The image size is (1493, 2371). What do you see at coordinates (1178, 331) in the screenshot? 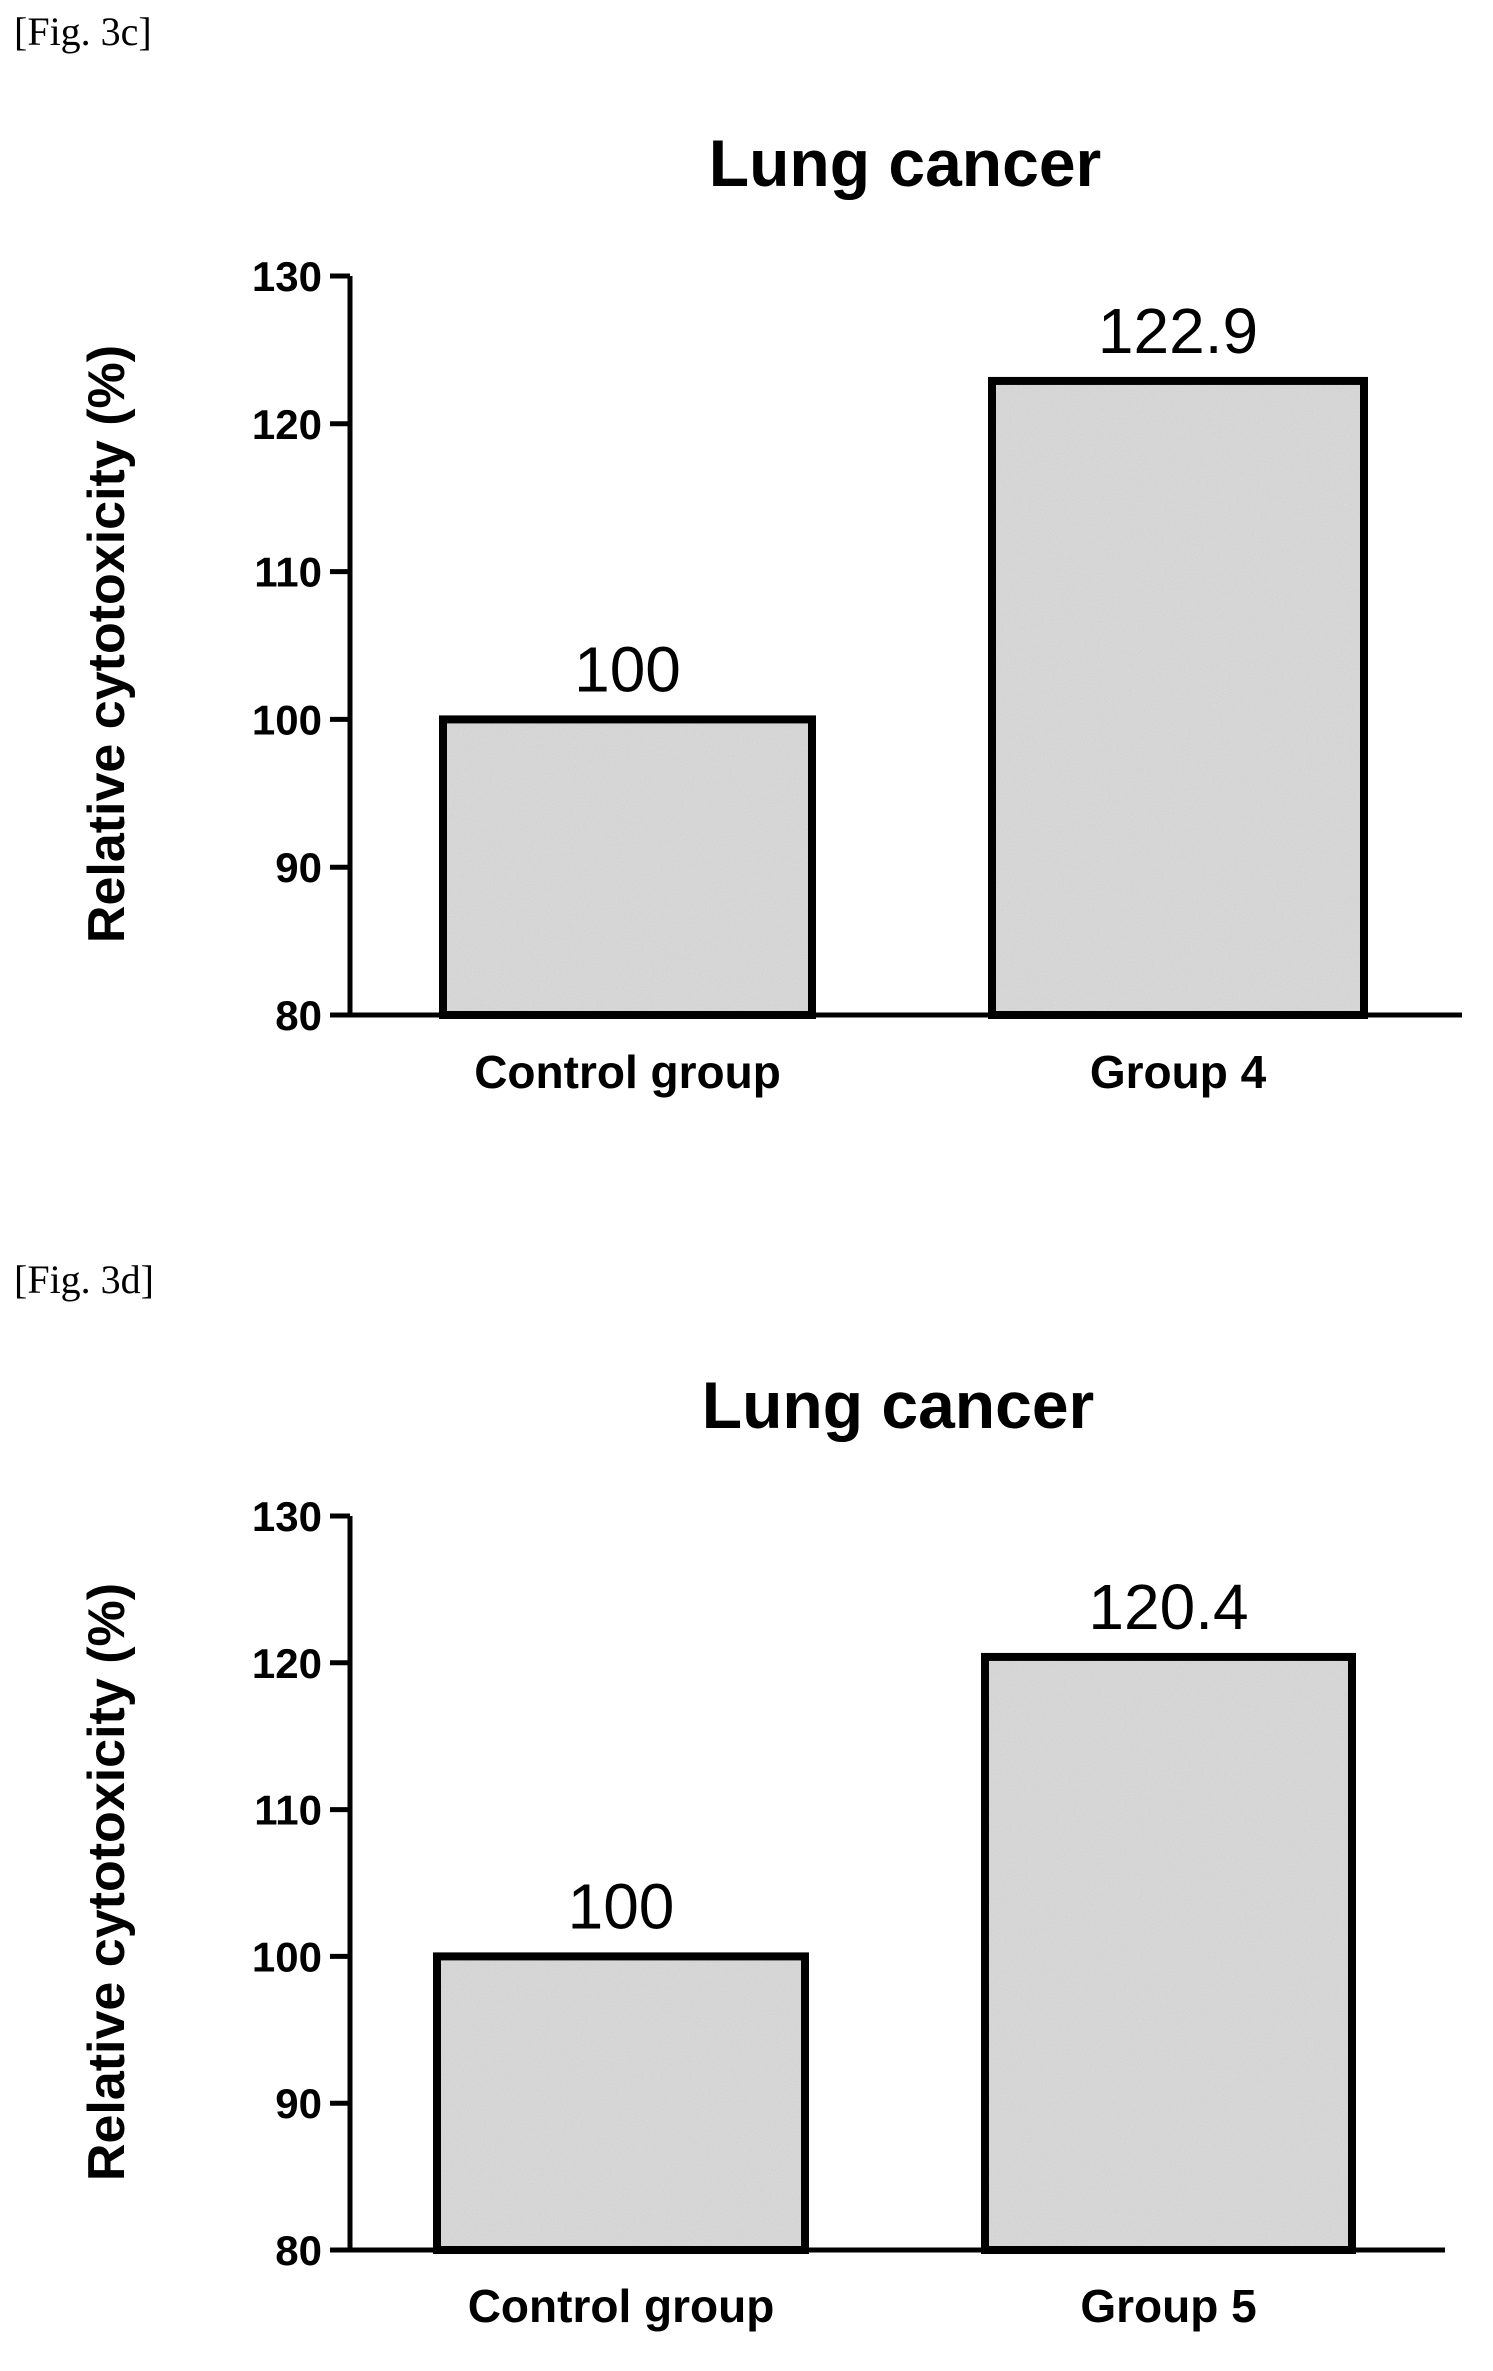
I see `data-label-2: 122.9` at bounding box center [1178, 331].